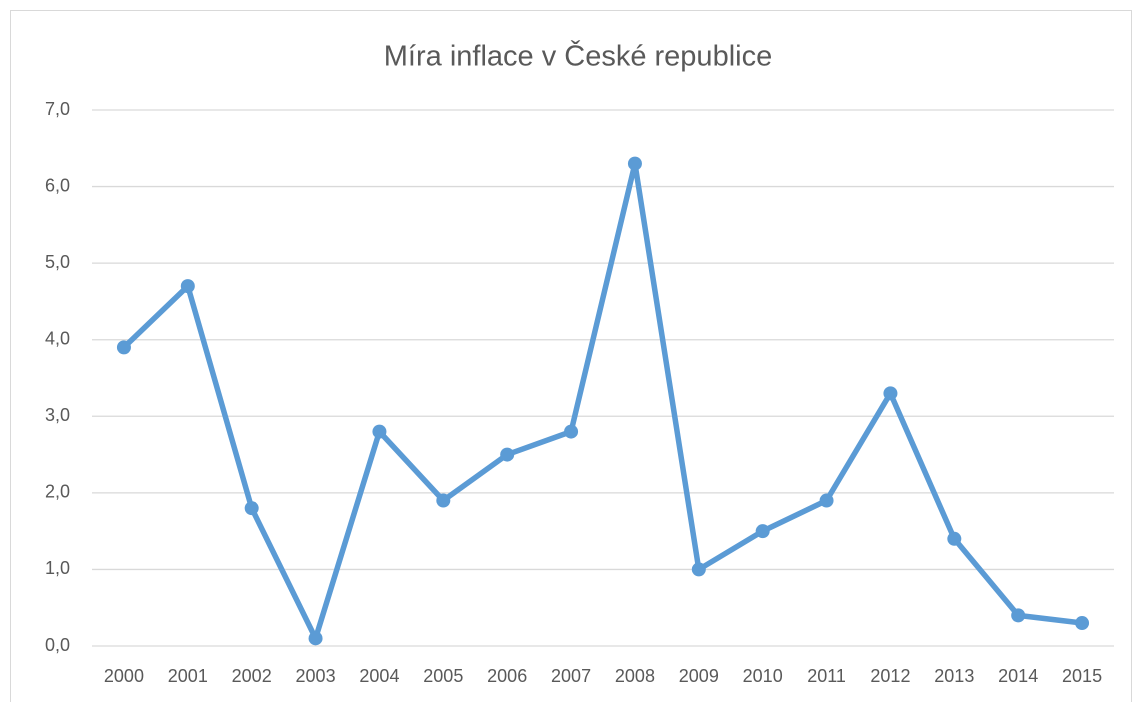 This screenshot has height=702, width=1133. What do you see at coordinates (954, 676) in the screenshot?
I see `x-tick-label: 2013` at bounding box center [954, 676].